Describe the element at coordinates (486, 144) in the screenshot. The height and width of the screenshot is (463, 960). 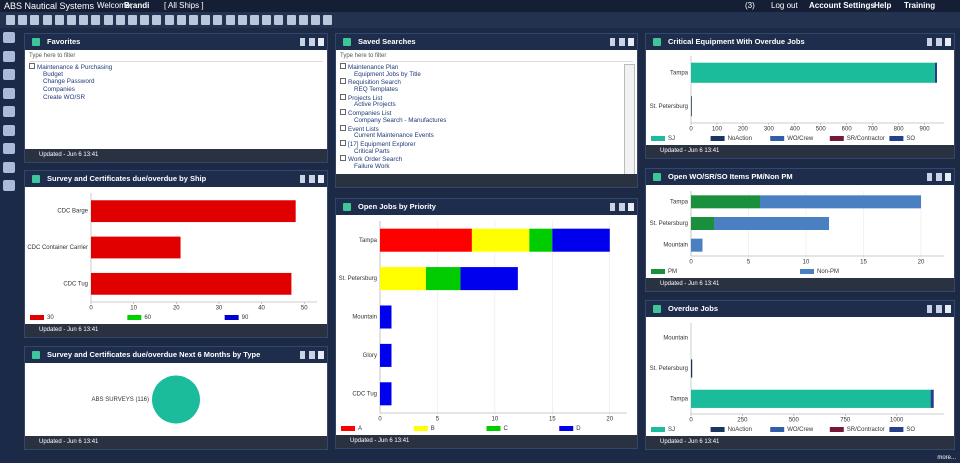
I see `tree-item: [17] Equipment Explorer` at that location.